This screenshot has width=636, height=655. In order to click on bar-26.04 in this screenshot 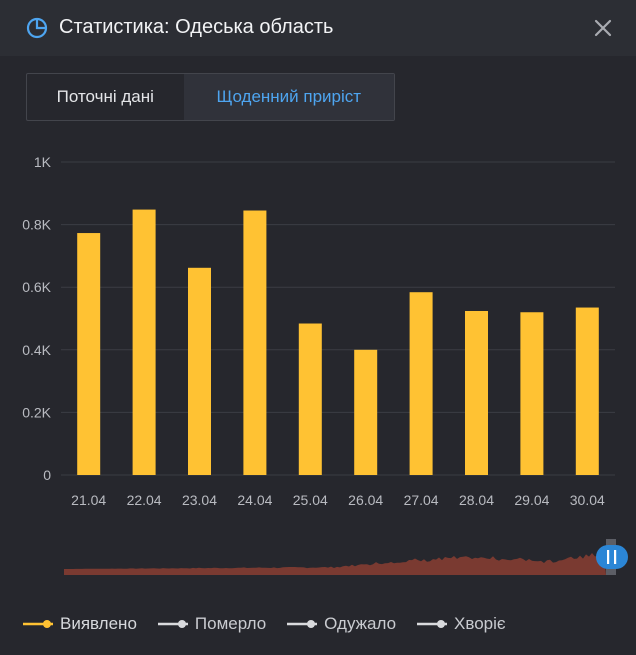, I will do `click(366, 412)`.